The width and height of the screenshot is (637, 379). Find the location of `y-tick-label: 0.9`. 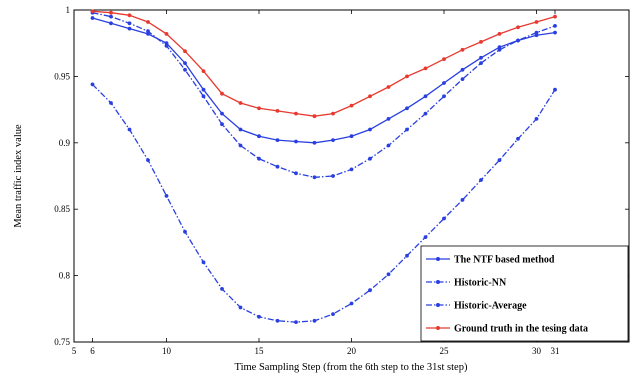

y-tick-label: 0.9 is located at coordinates (65, 143).